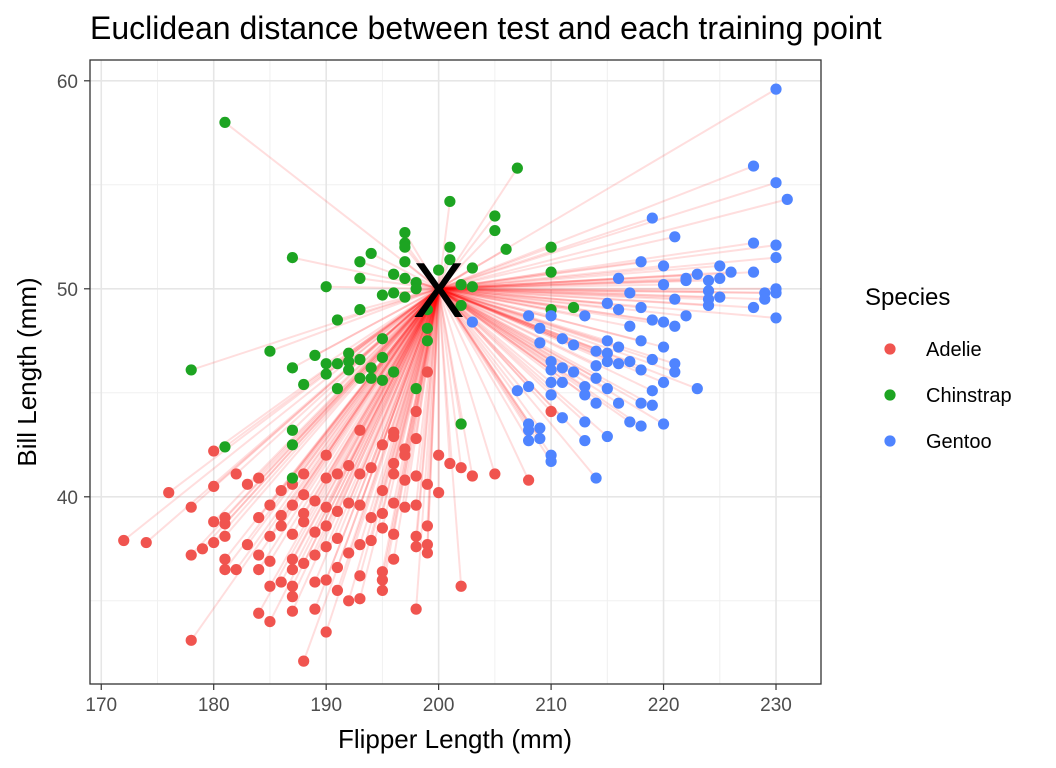 The image size is (1056, 768). What do you see at coordinates (776, 705) in the screenshot?
I see `x-tick-label: 230` at bounding box center [776, 705].